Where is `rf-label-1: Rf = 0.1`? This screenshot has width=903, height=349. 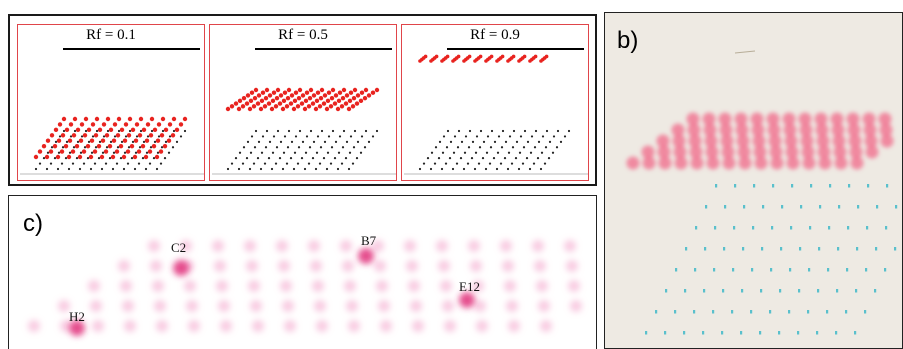
rf-label-1: Rf = 0.1 is located at coordinates (111, 35).